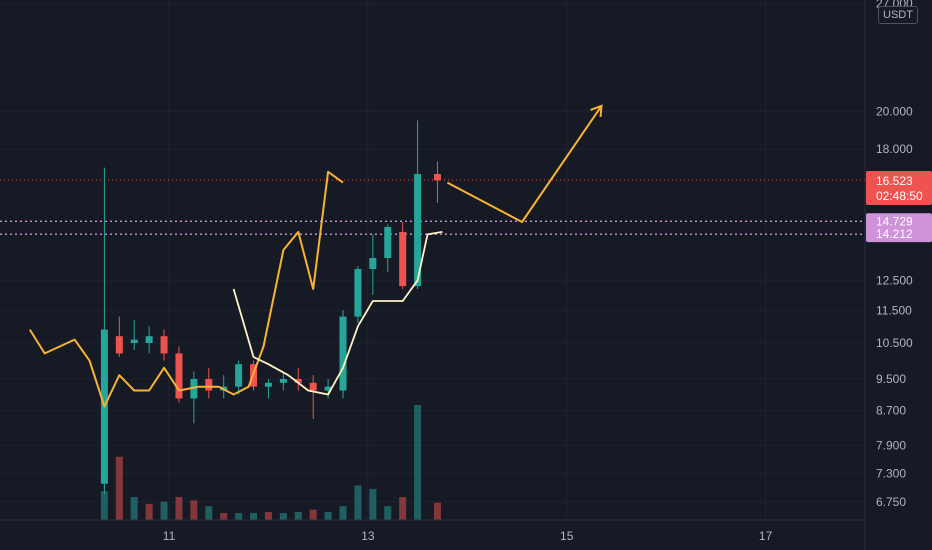  I want to click on moving-average-line, so click(337, 313).